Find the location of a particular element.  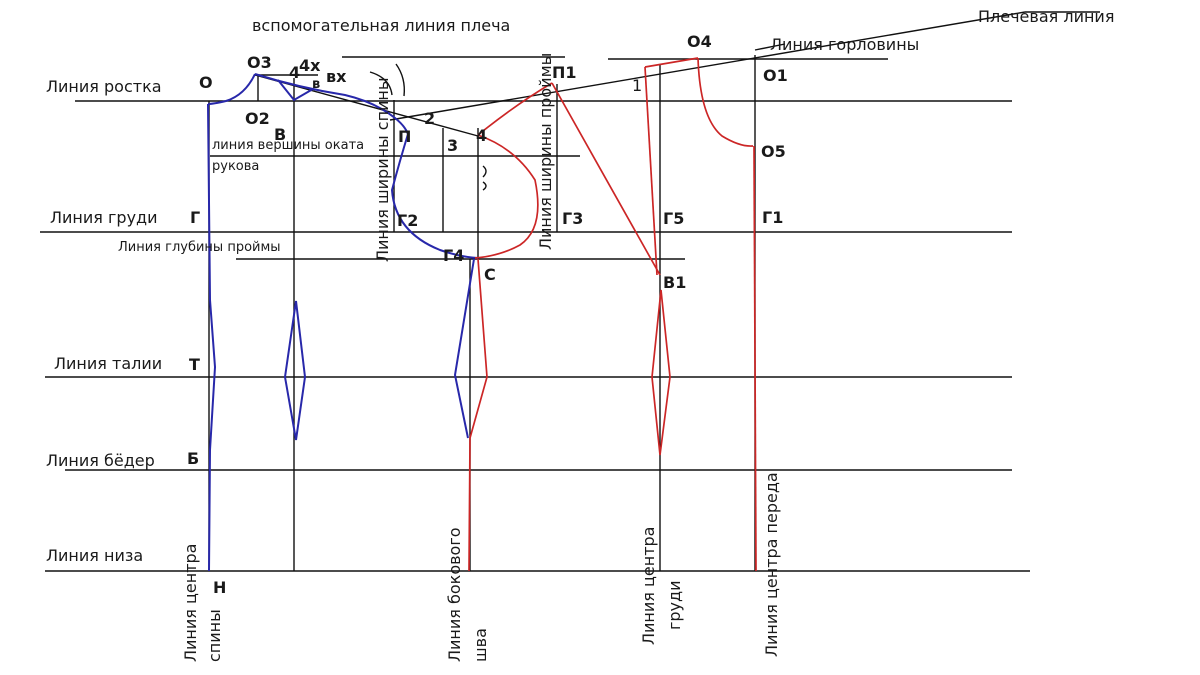

point-2: 2 is located at coordinates (429, 118).